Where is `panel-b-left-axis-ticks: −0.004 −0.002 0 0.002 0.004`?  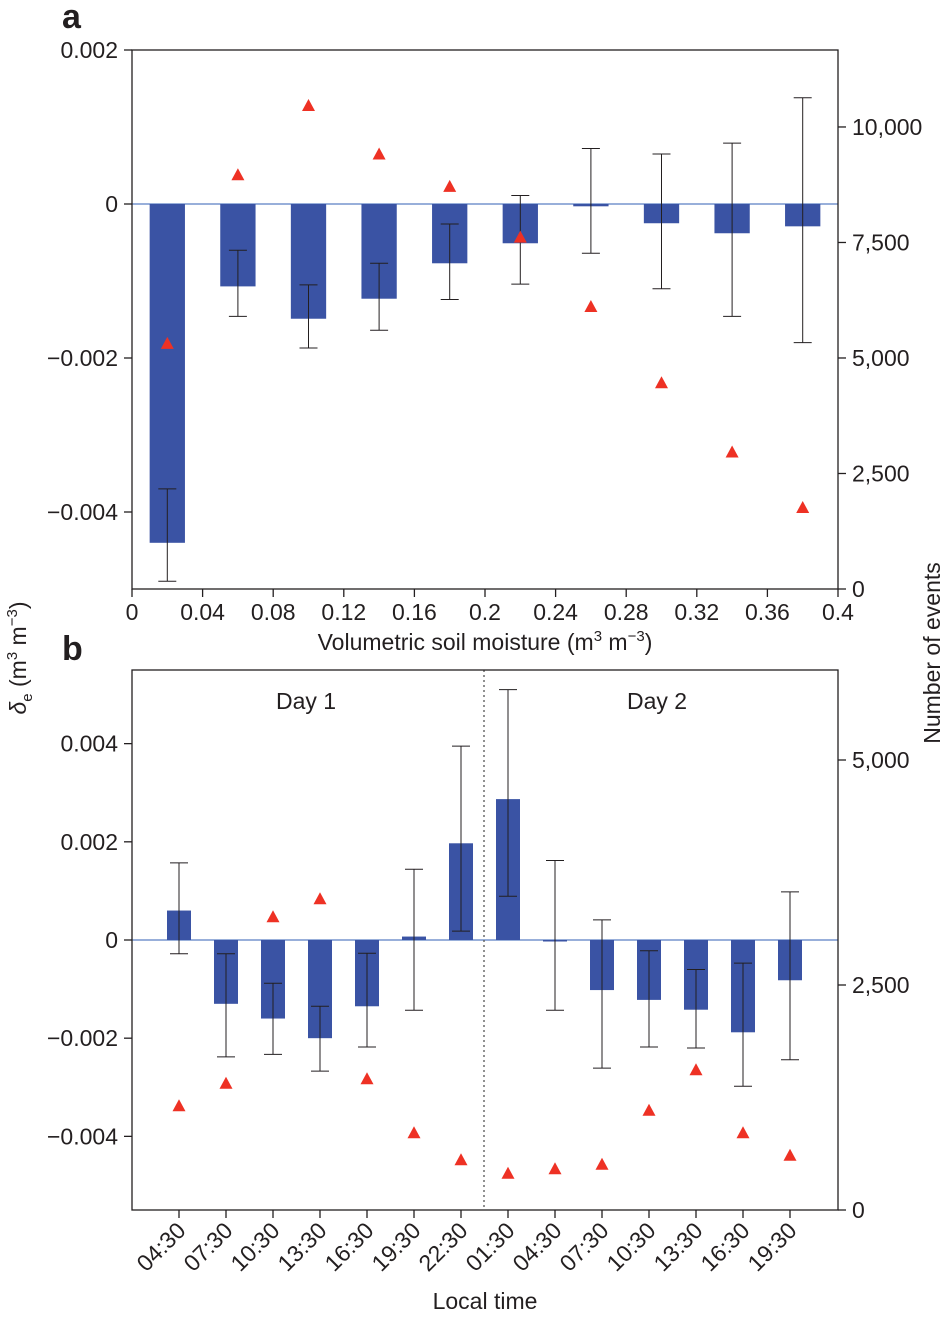 panel-b-left-axis-ticks: −0.004 −0.002 0 0.002 0.004 is located at coordinates (89, 940).